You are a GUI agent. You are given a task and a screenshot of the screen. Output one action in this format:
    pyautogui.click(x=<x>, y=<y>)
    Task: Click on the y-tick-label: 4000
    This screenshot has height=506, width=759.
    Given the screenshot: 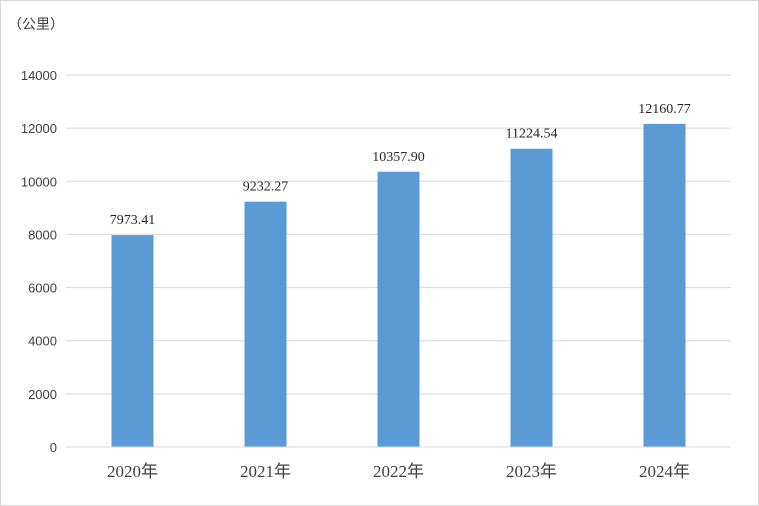 What is the action you would take?
    pyautogui.click(x=42, y=341)
    